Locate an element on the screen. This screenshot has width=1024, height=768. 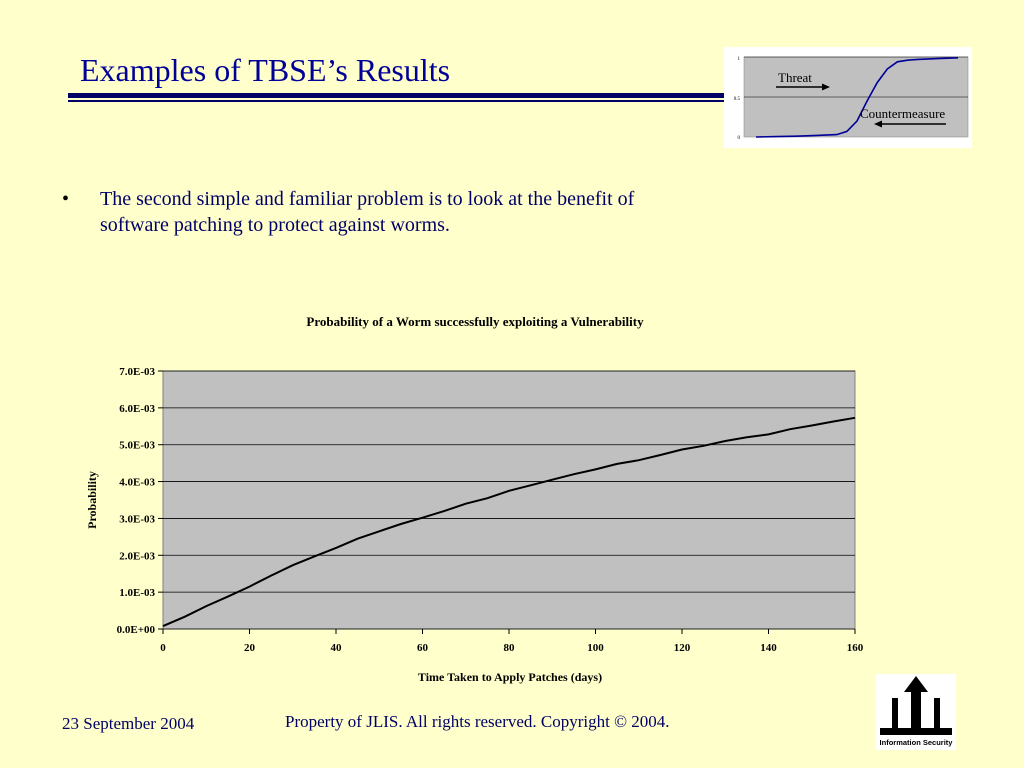
threat-arrowhead is located at coordinates (826, 87).